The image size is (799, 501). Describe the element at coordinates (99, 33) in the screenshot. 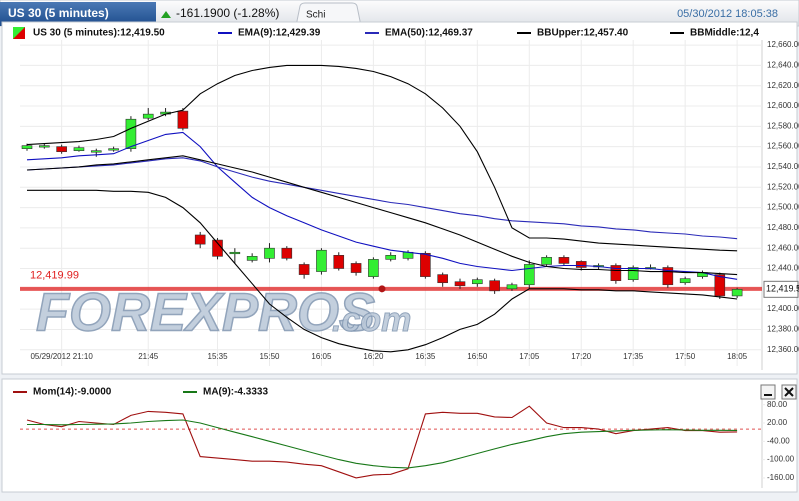

I see `legend-label: US 30 (5 minutes):12,419.50` at that location.